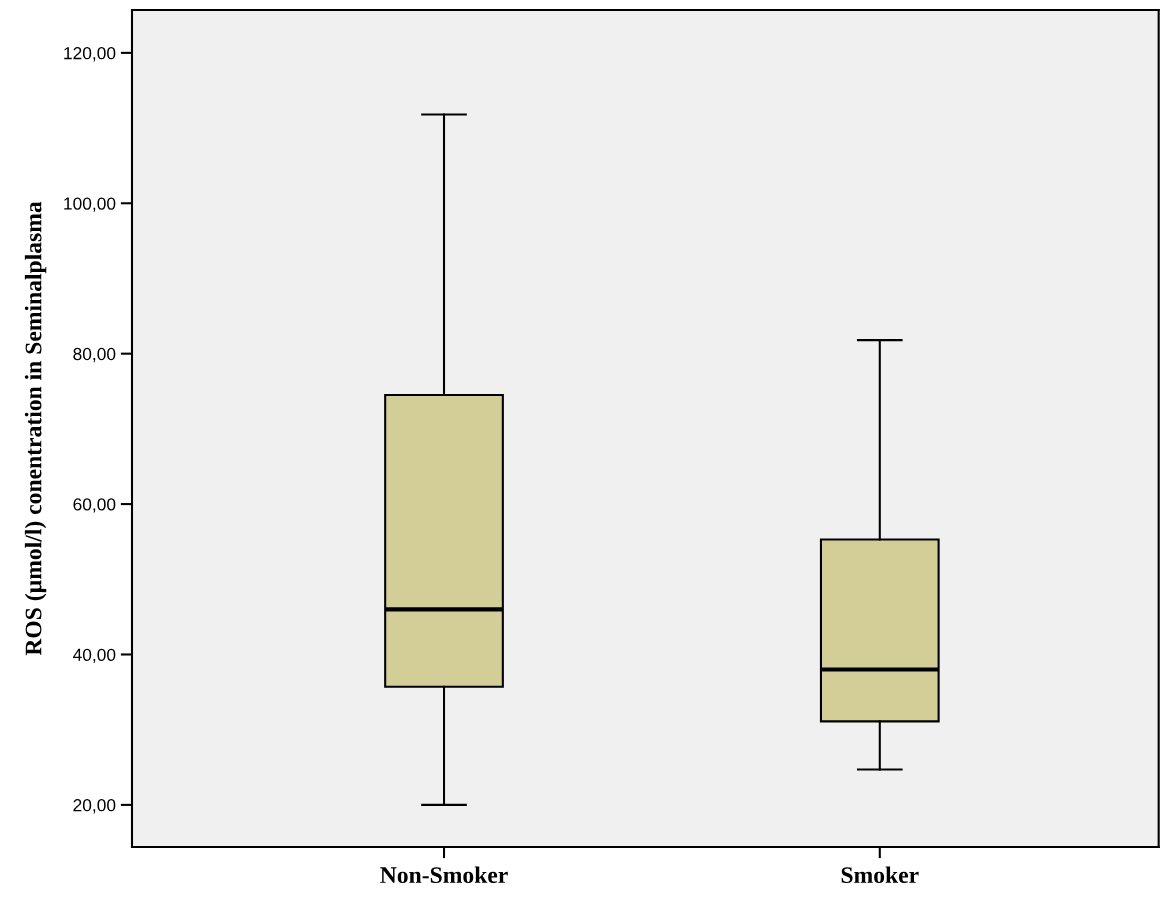  What do you see at coordinates (94, 505) in the screenshot?
I see `y-tick-label: 60,00` at bounding box center [94, 505].